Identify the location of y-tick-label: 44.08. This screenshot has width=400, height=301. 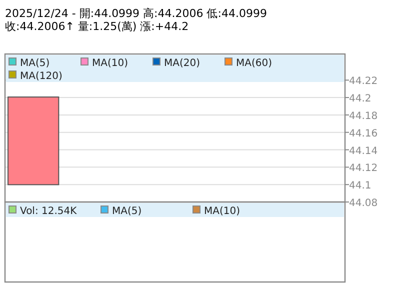
(363, 203).